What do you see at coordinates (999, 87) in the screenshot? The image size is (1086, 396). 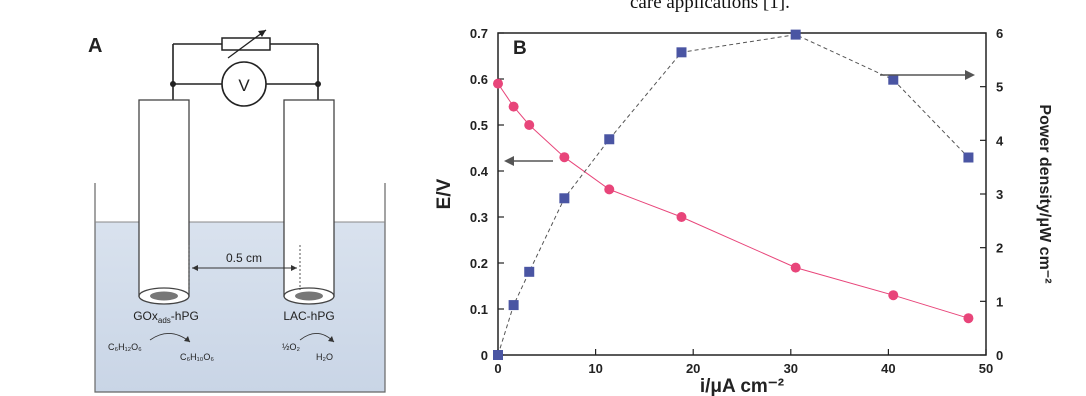 I see `y2-tick-label: 5` at bounding box center [999, 87].